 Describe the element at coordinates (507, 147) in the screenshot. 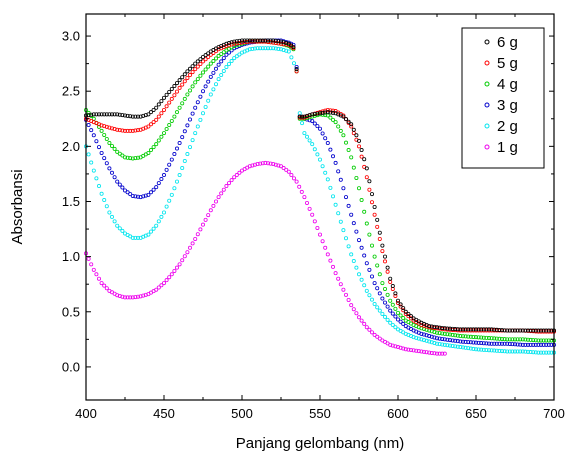

I see `legend-label: 1 g` at that location.